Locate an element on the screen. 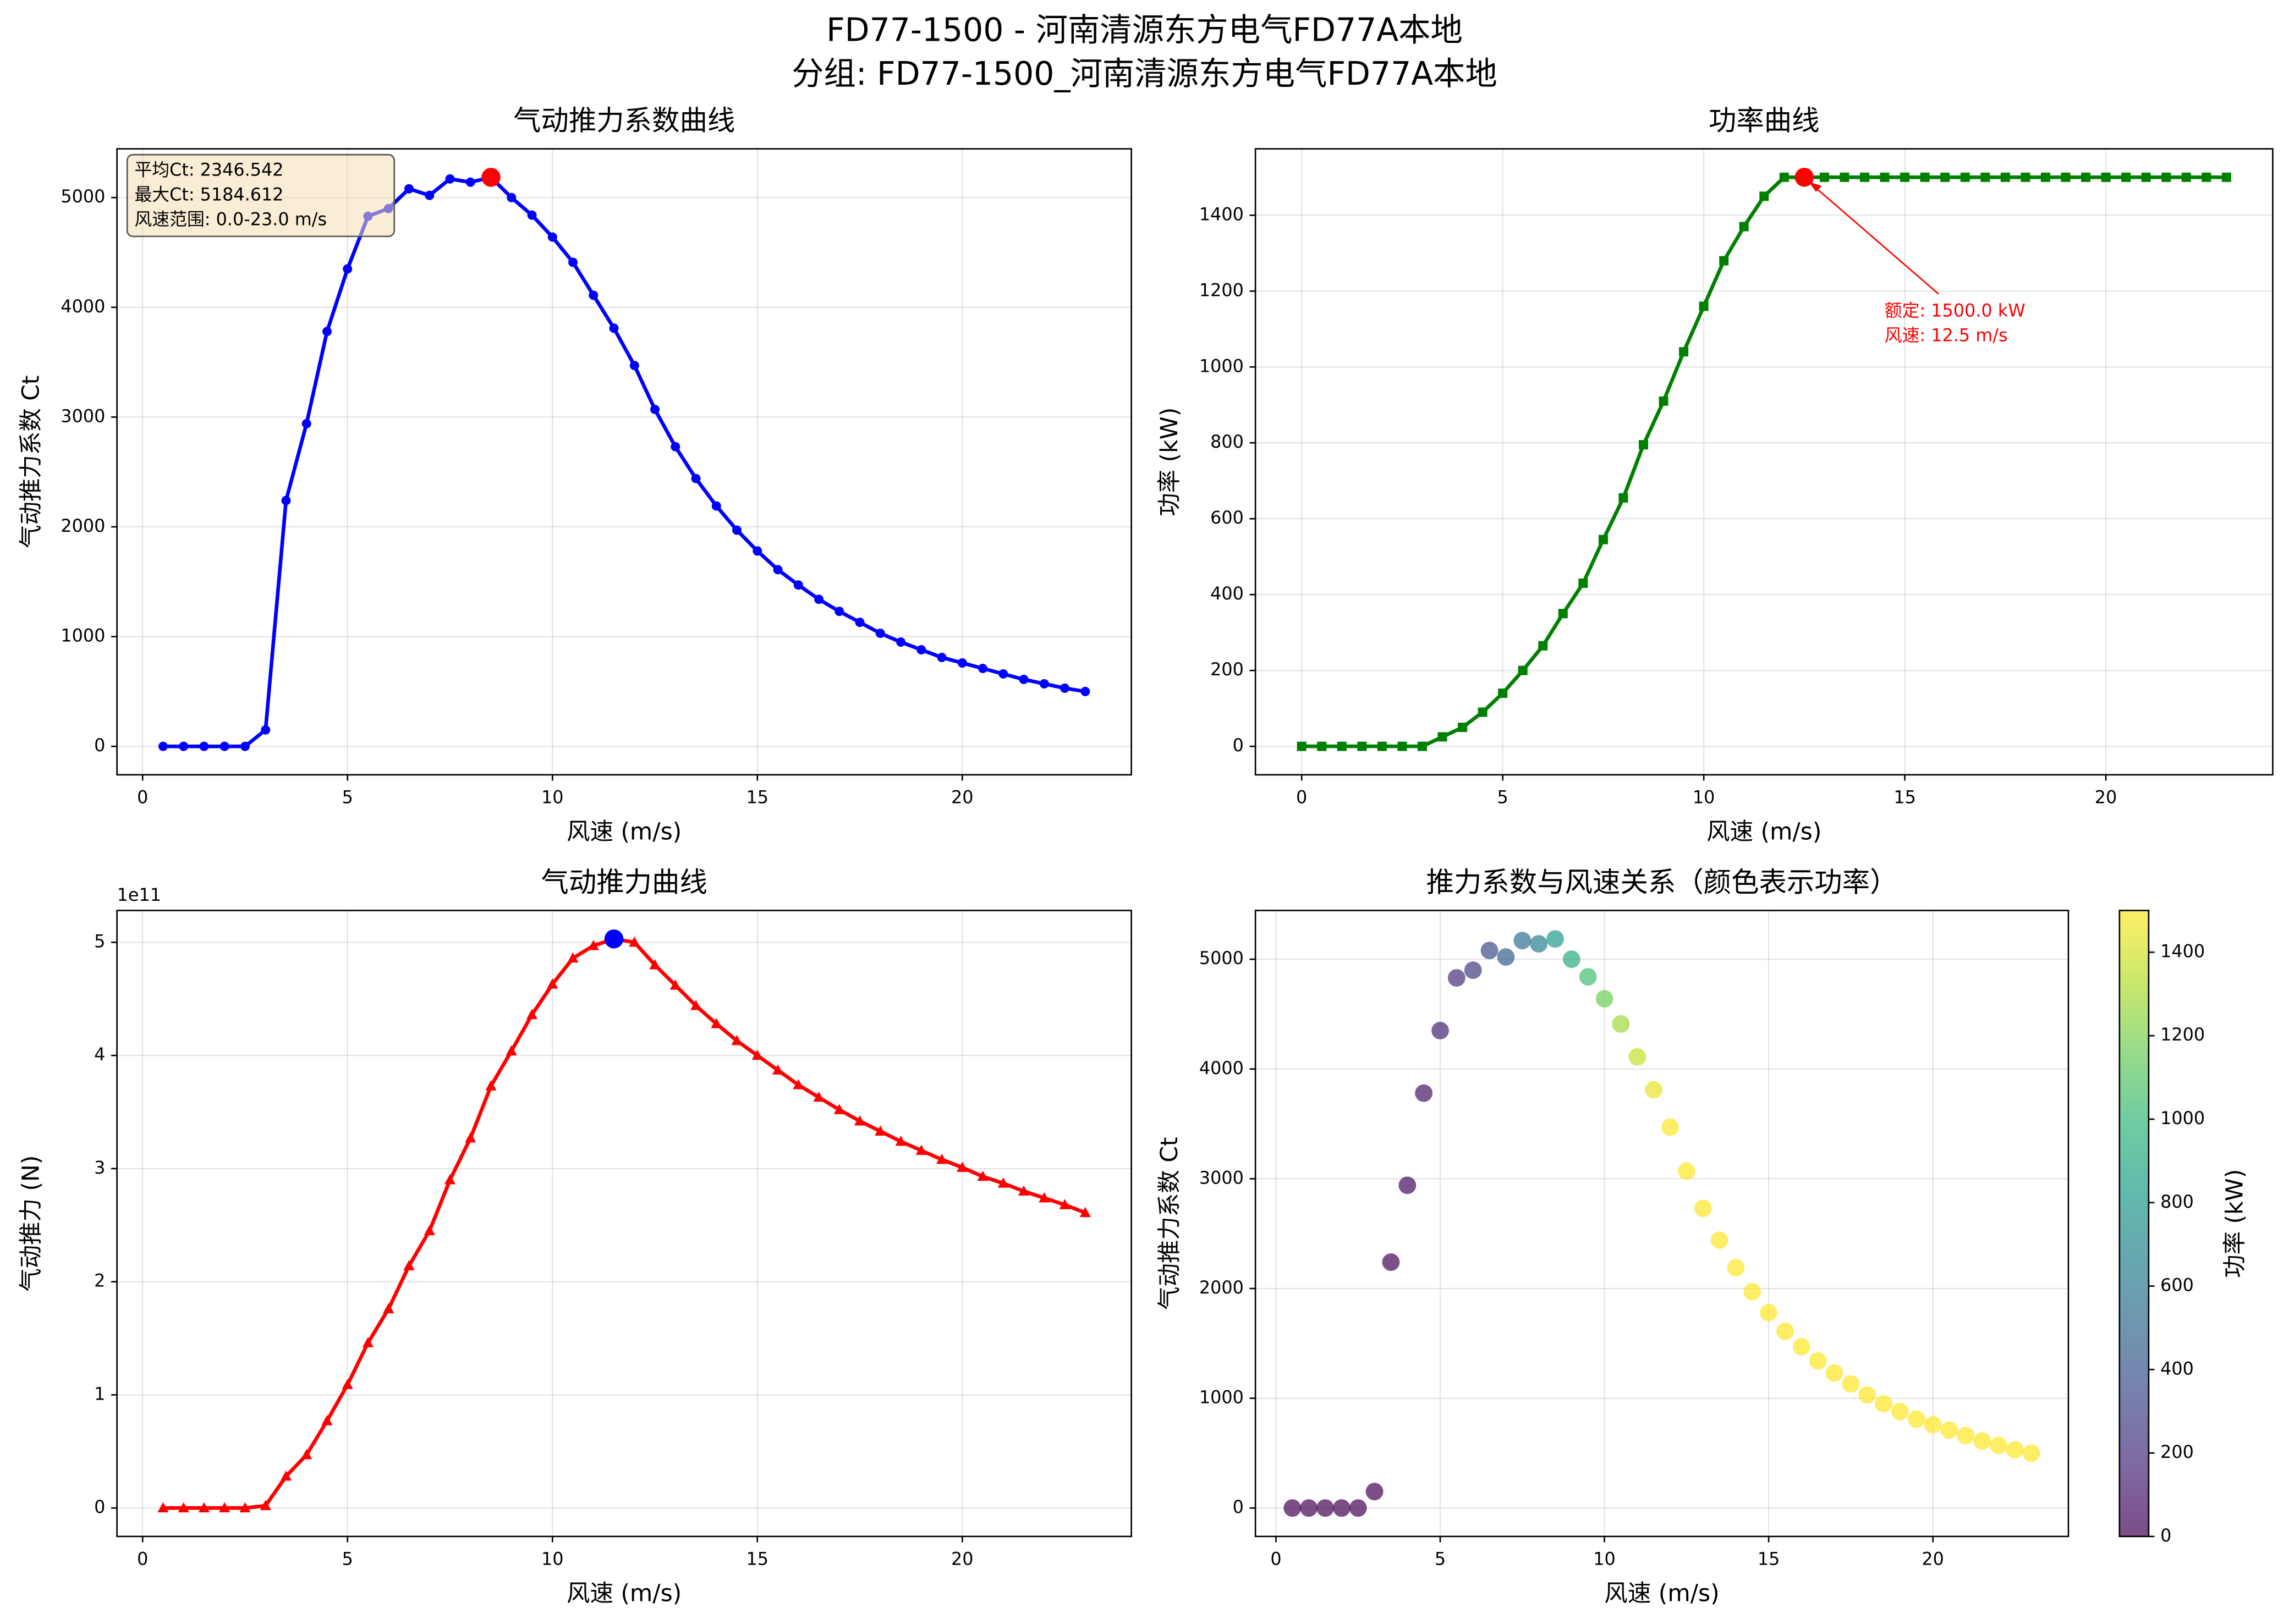 The height and width of the screenshot is (1624, 2289). colorbar-tick-label: 1400 is located at coordinates (2182, 950).